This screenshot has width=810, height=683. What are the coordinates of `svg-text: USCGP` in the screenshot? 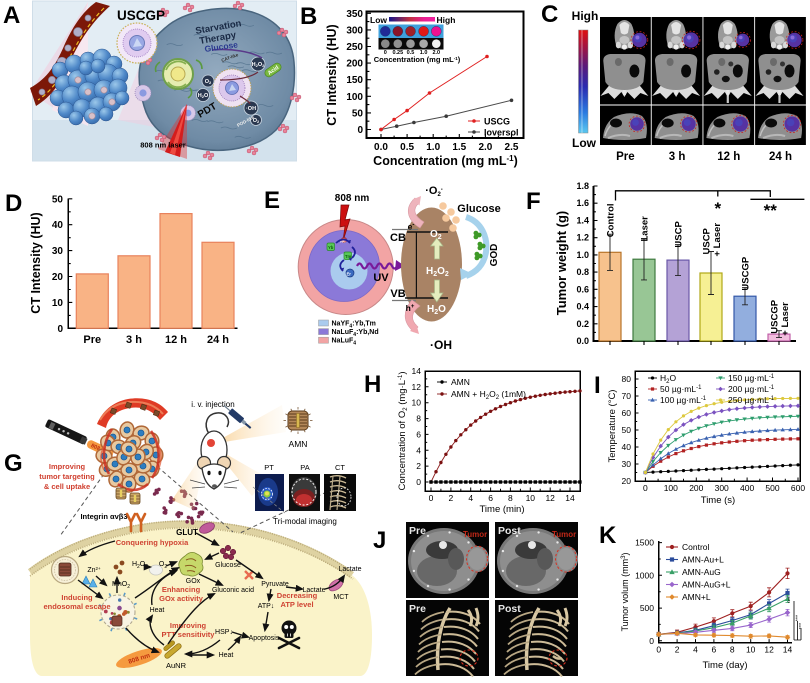 It's located at (746, 273).